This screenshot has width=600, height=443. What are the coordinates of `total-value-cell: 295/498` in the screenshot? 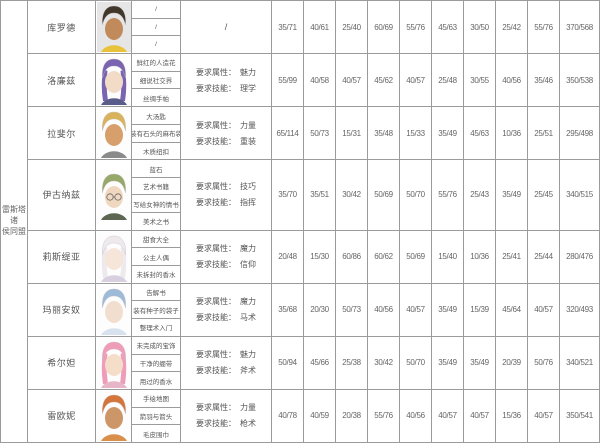 It's located at (579, 133).